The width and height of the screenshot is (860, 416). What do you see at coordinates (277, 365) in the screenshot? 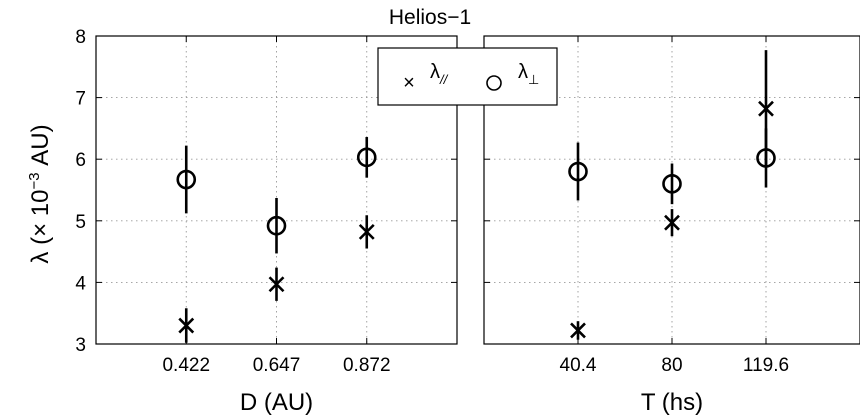
I see `x-tick-label: 0.647` at bounding box center [277, 365].